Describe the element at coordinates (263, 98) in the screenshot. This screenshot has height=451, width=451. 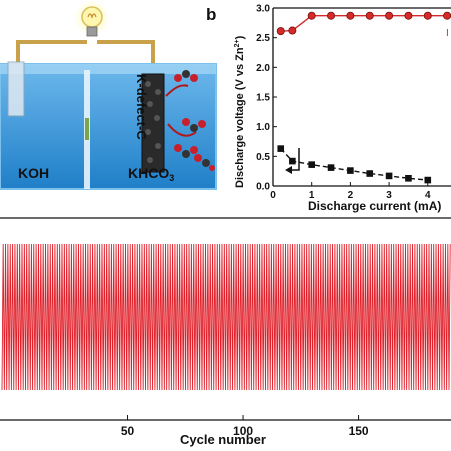
I see `y-tick-label: 1.5` at that location.